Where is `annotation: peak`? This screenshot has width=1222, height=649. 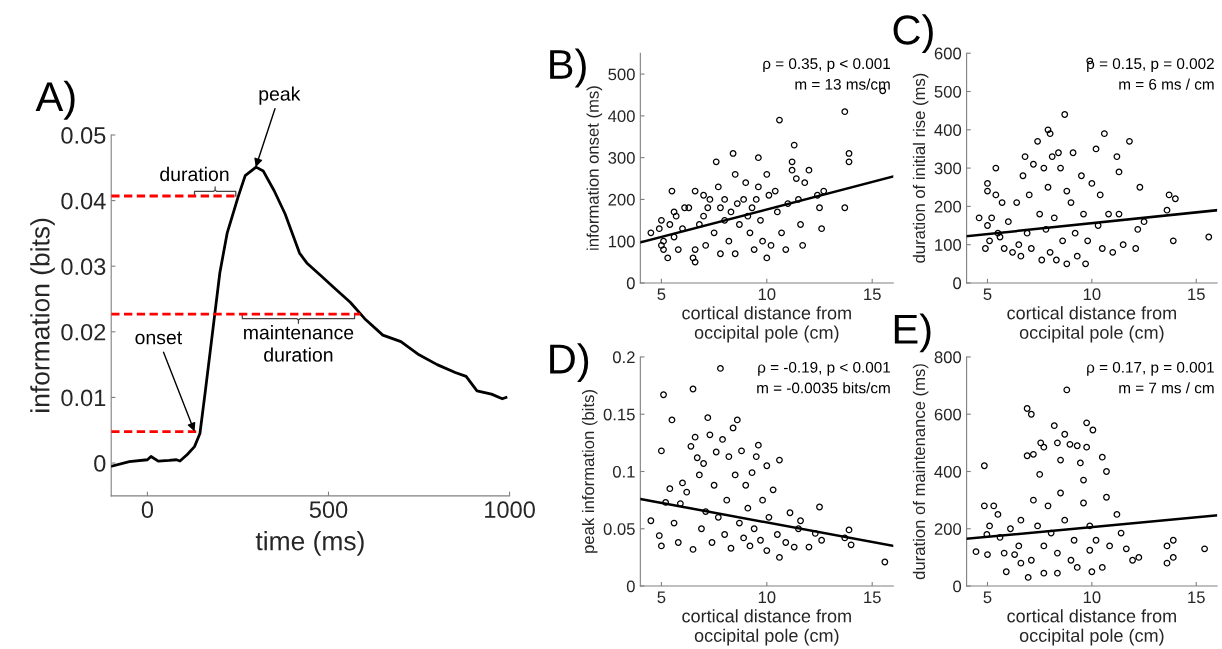
annotation: peak is located at coordinates (280, 95).